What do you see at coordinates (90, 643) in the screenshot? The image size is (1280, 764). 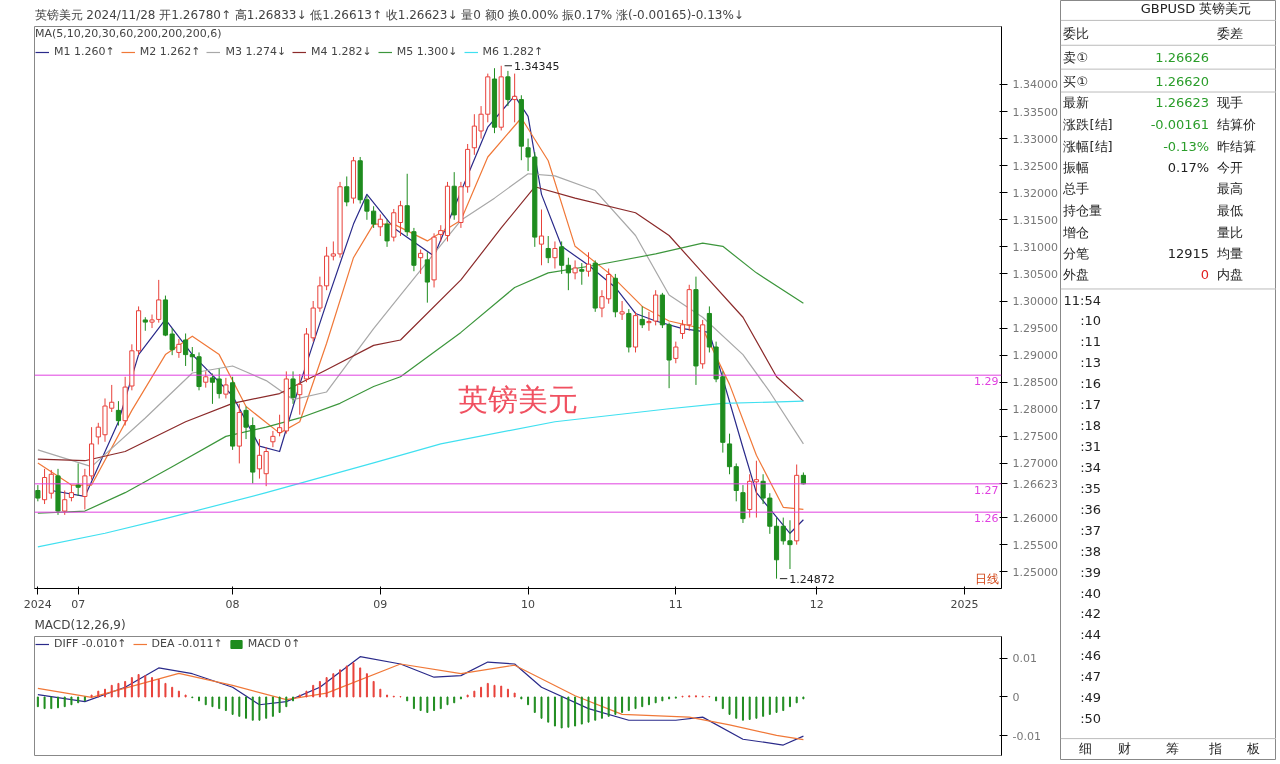 I see `legend-label: DIFF -0.010↑` at bounding box center [90, 643].